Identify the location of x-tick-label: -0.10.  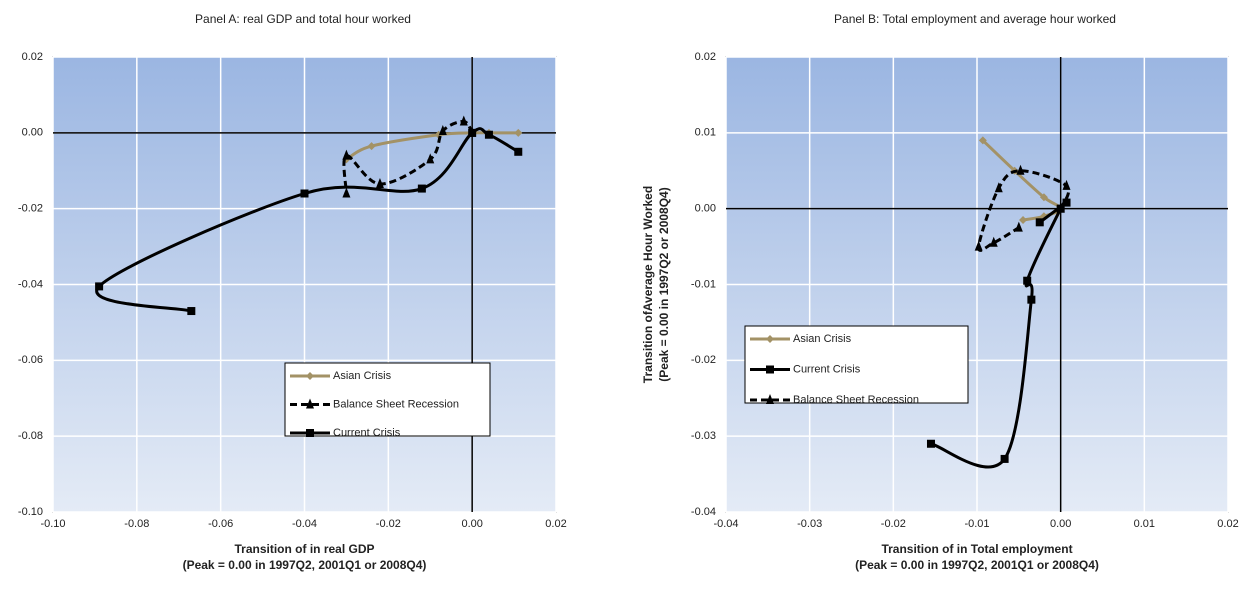
(52, 524).